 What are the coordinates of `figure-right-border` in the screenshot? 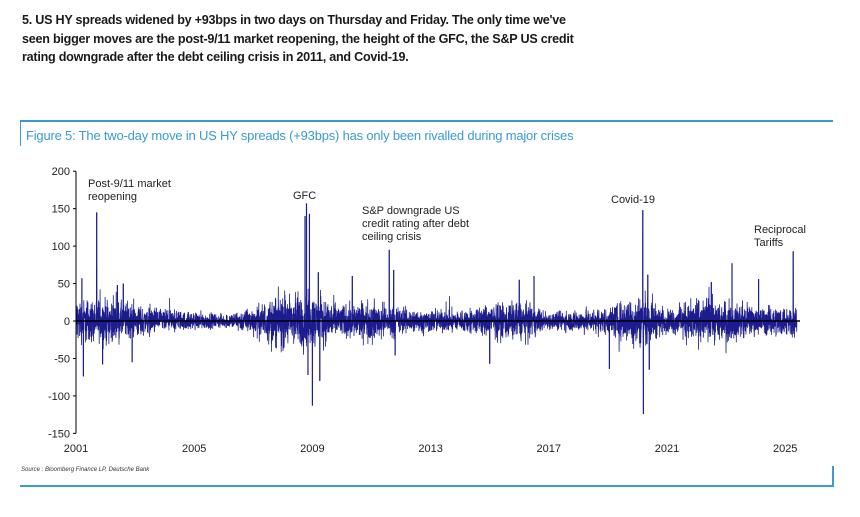 It's located at (833, 476).